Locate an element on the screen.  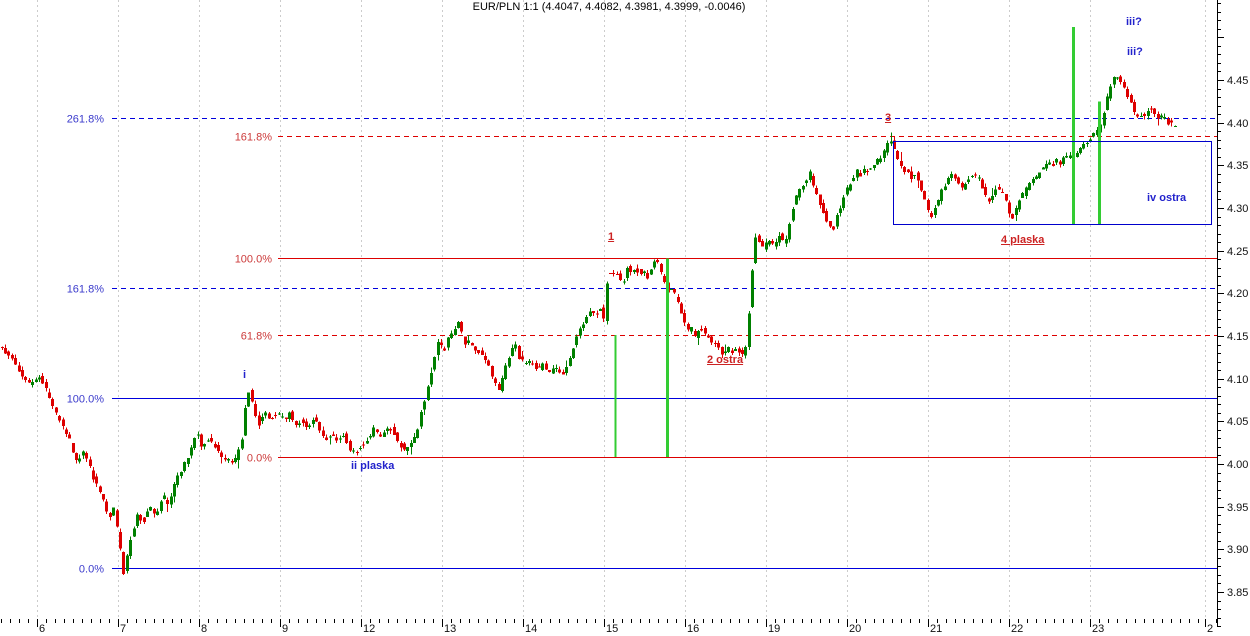
y-axis-price-label: 4.35 is located at coordinates (1237, 166).